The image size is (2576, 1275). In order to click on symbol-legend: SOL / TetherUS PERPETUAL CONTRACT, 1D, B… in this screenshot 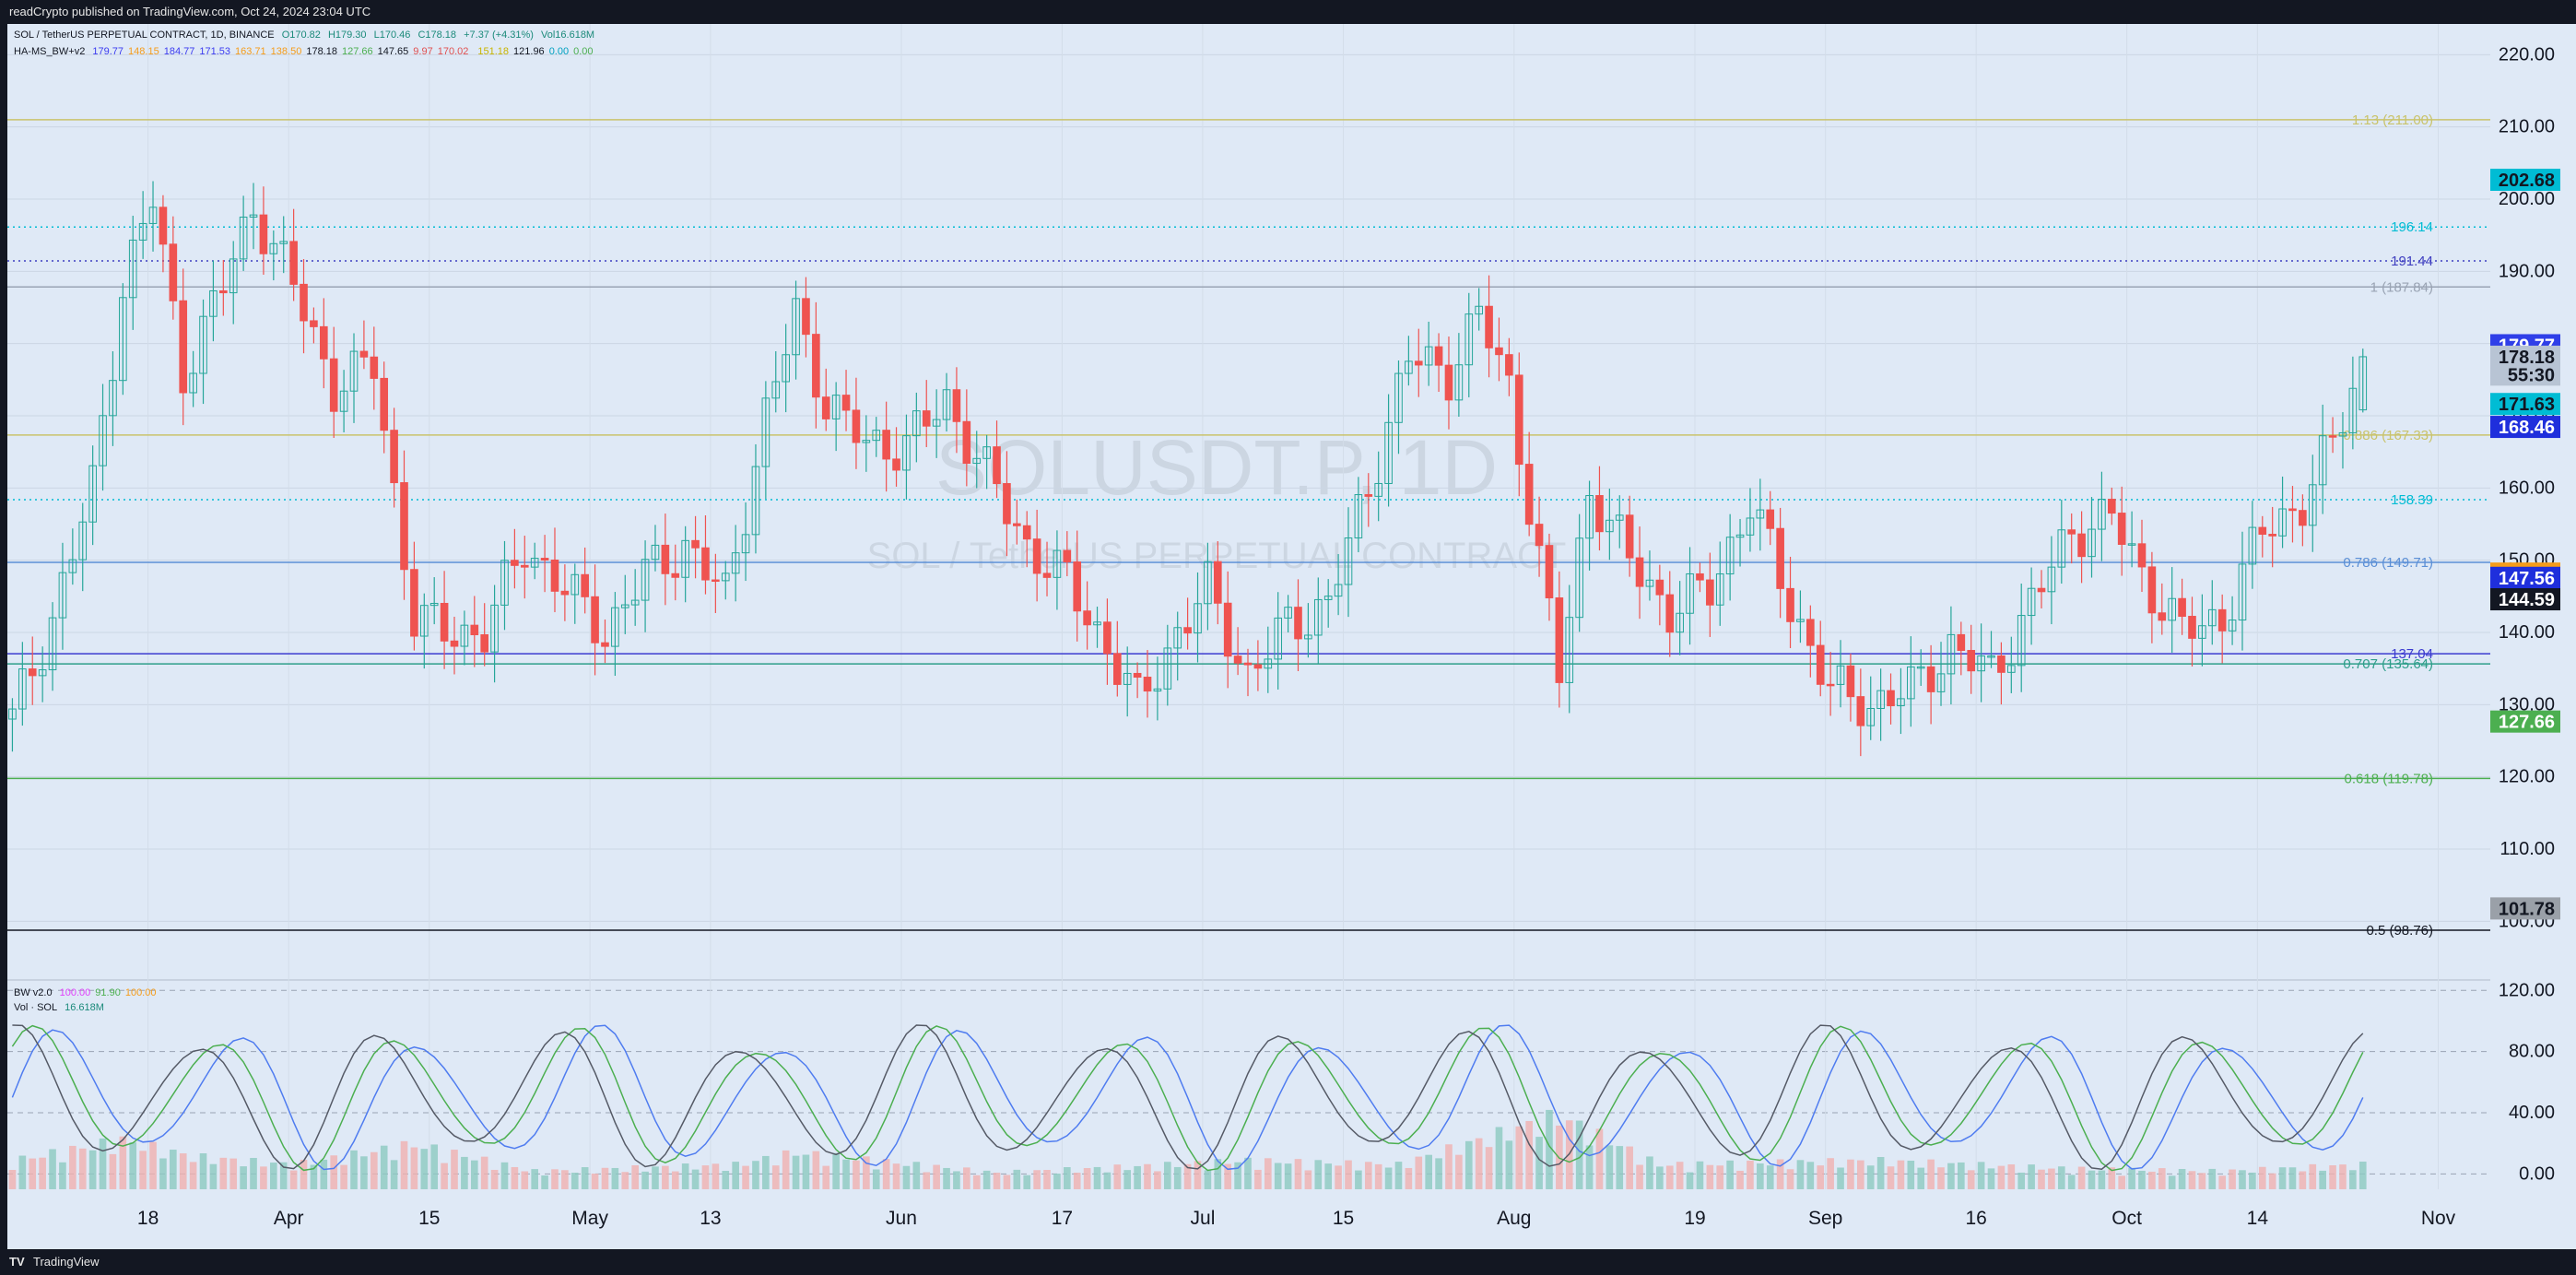, I will do `click(306, 35)`.